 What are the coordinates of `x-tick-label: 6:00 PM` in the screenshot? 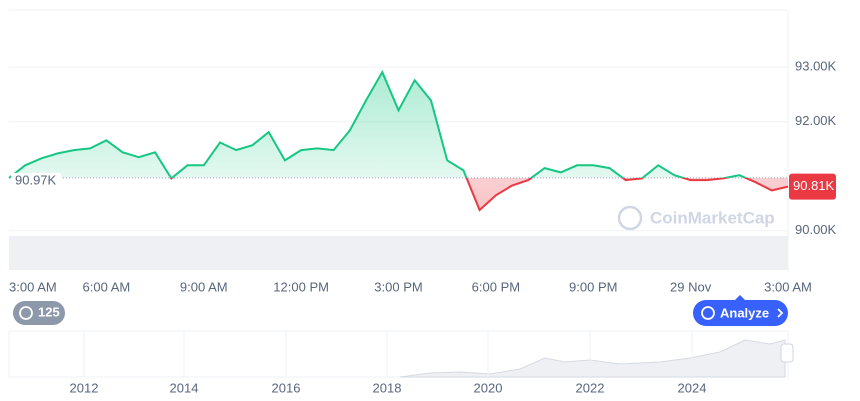 It's located at (496, 286).